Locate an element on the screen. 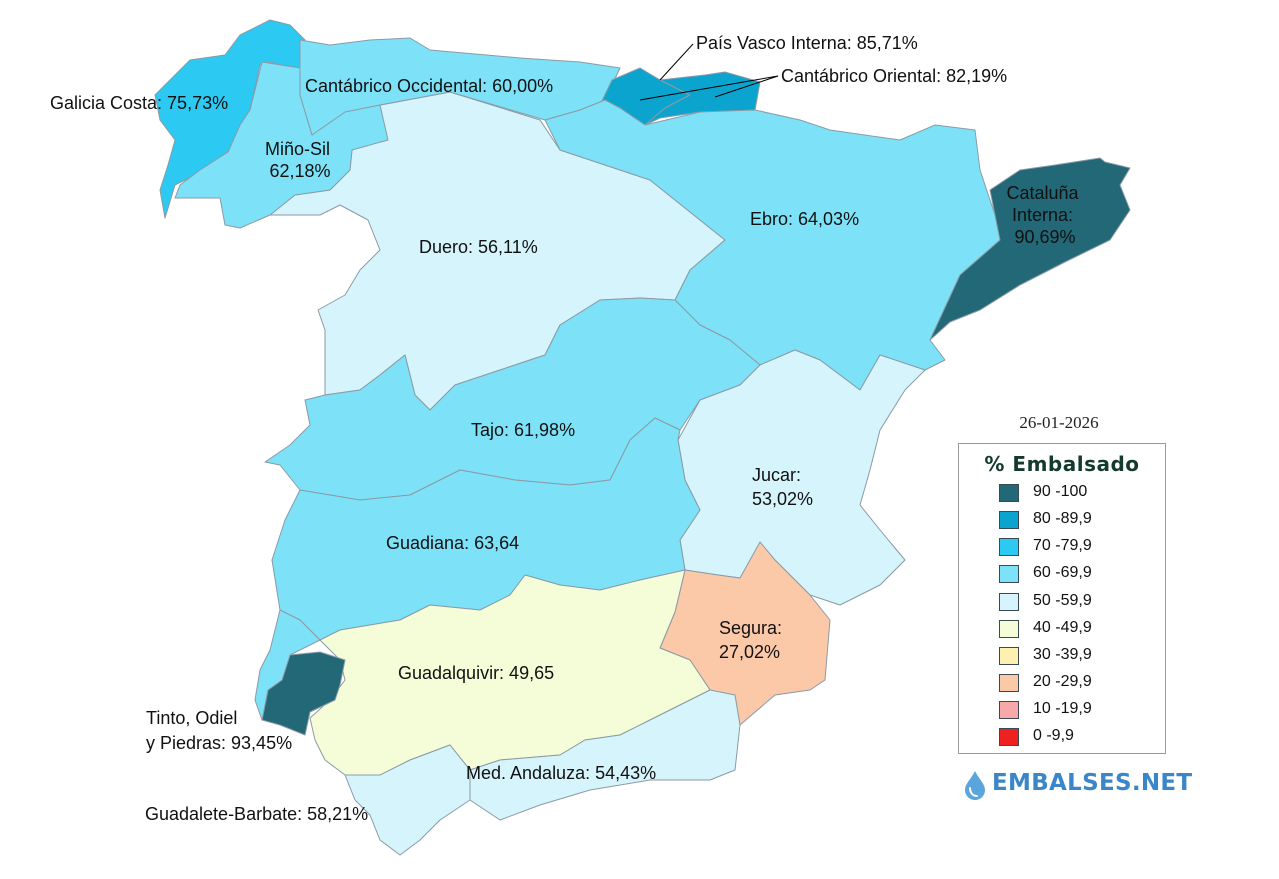 Image resolution: width=1279 pixels, height=879 pixels. legend-label: 90 -100 is located at coordinates (1060, 491).